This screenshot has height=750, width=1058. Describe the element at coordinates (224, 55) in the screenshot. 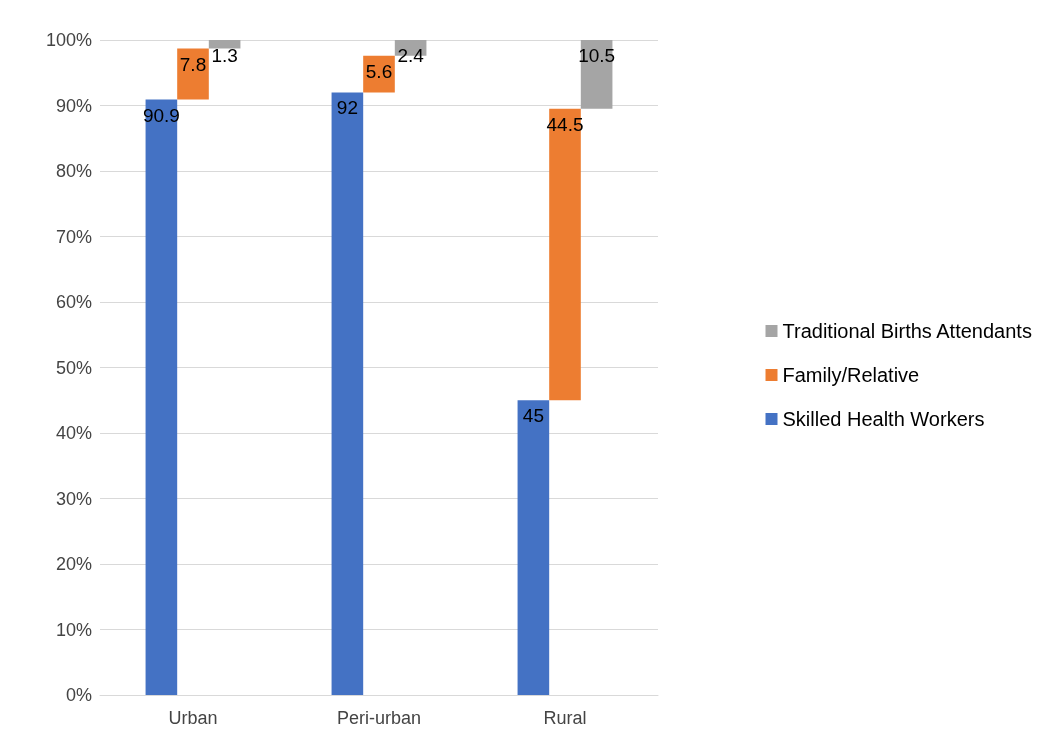

I see `data-label: 1.3` at that location.